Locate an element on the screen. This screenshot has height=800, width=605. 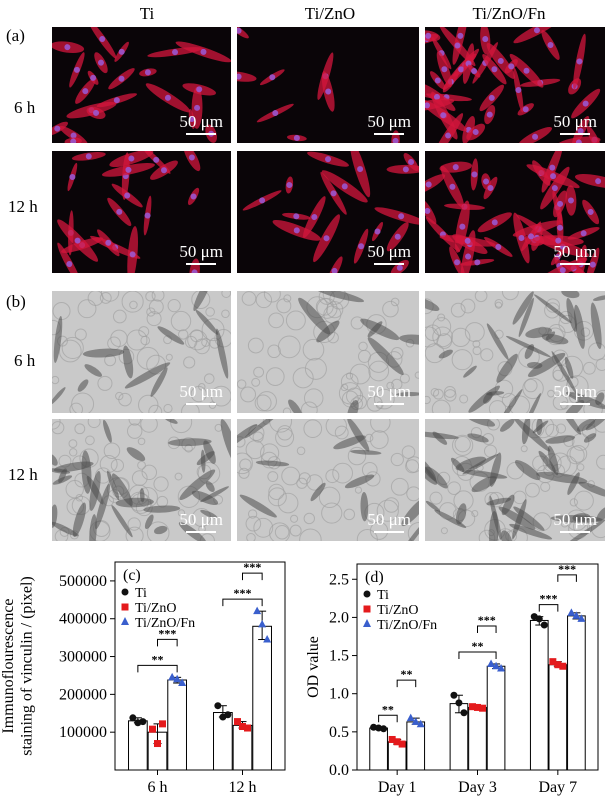
y-tick-label: 400000 is located at coordinates (83, 619).